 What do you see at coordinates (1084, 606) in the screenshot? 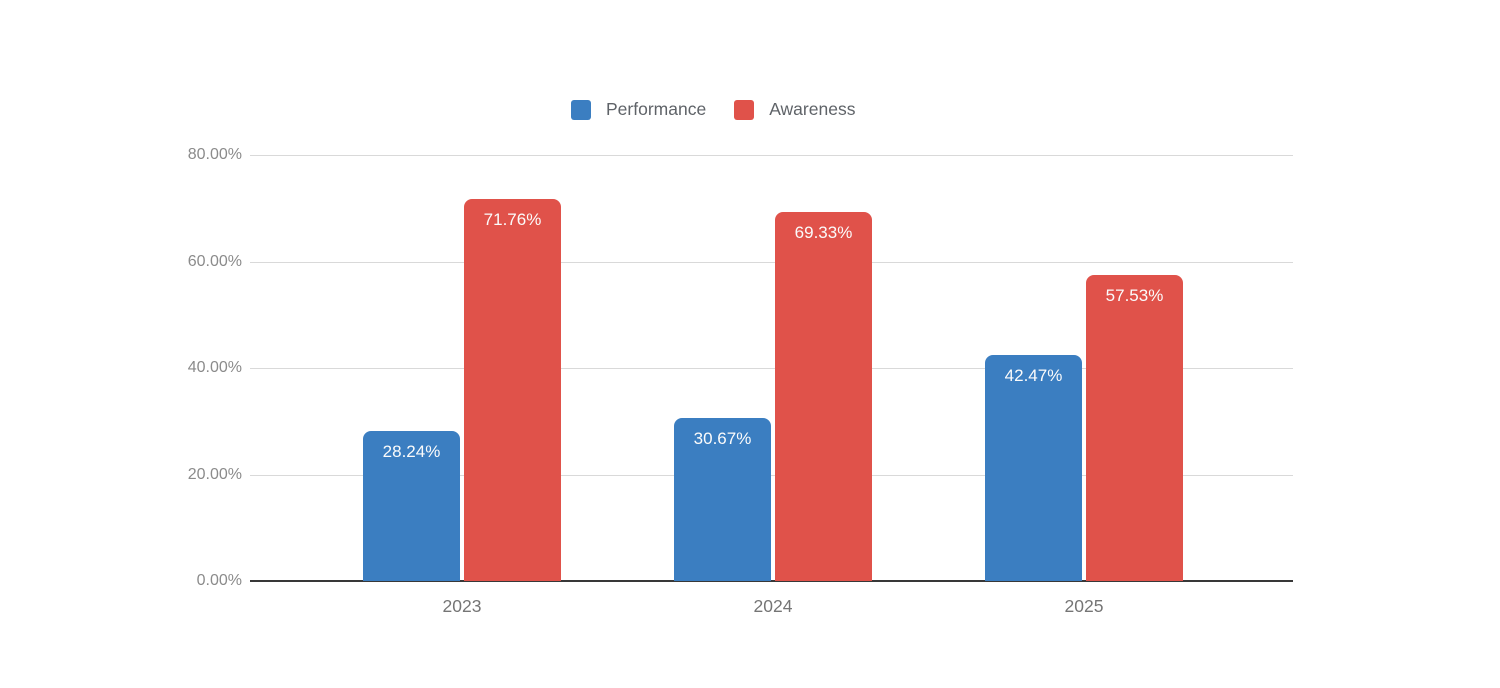
I see `x-axis-tick-label: 2025` at bounding box center [1084, 606].